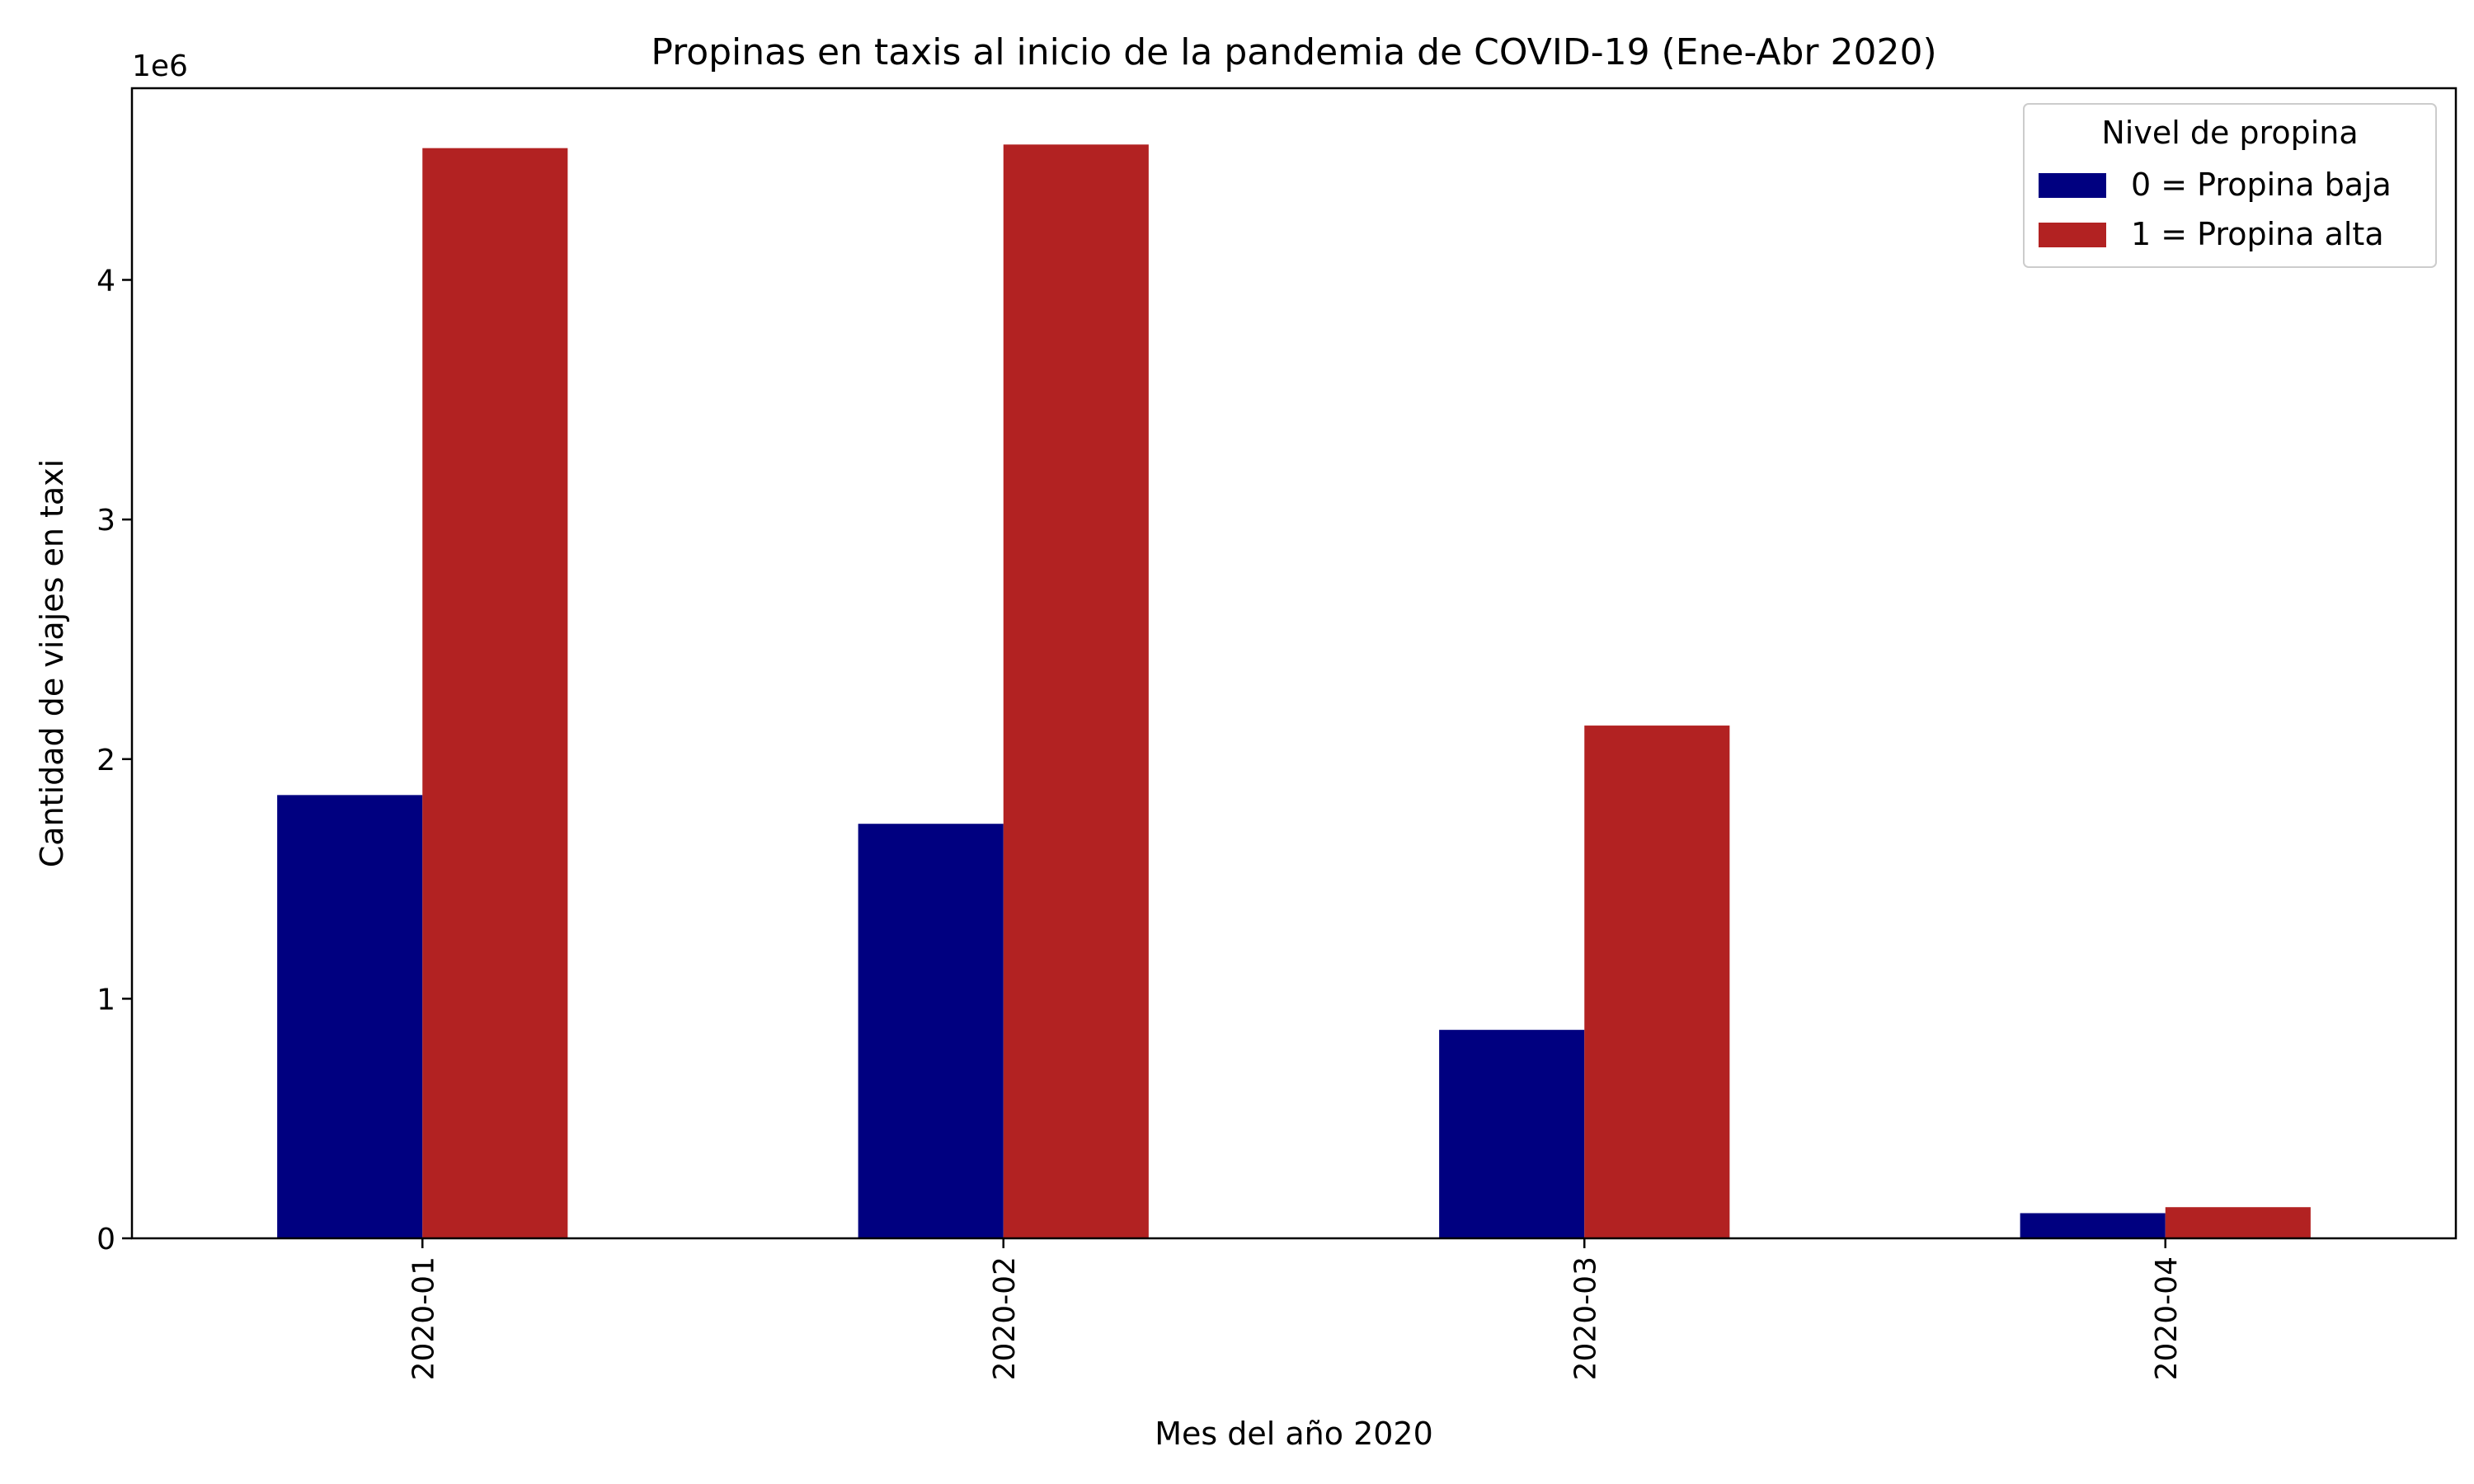 This screenshot has width=2474, height=1484. Describe the element at coordinates (105, 281) in the screenshot. I see `y-tick-label: 4` at that location.